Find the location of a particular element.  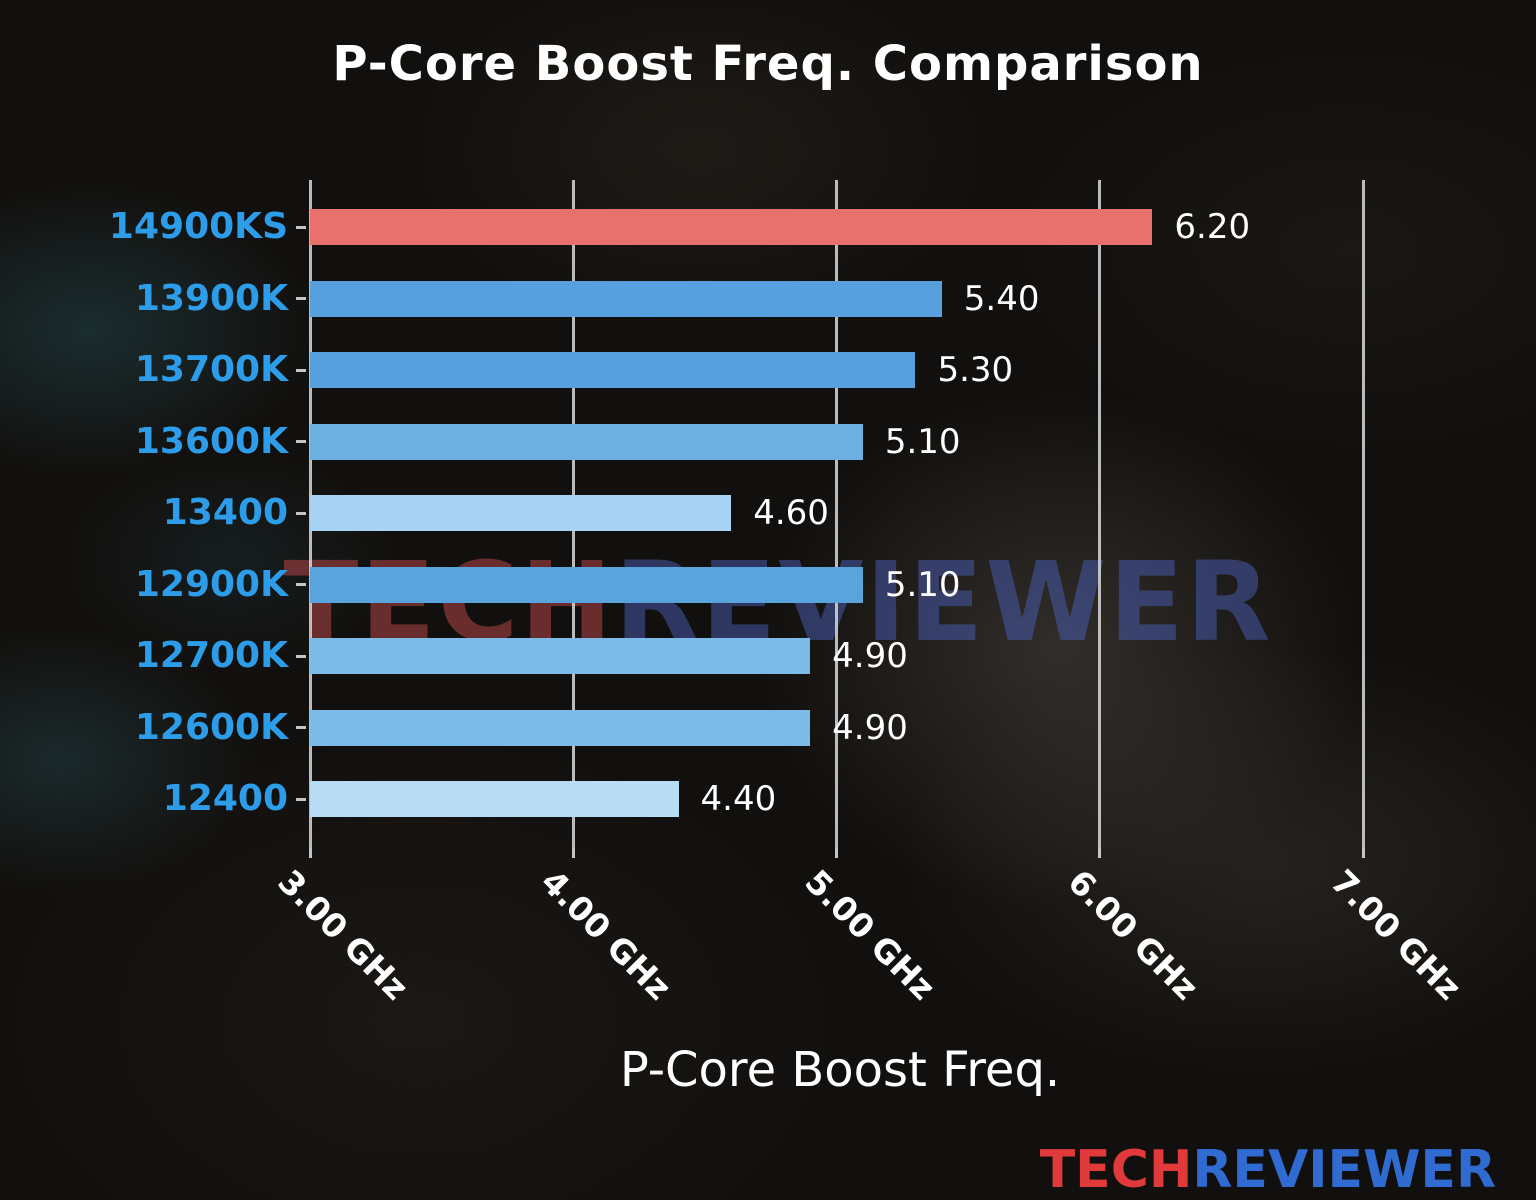

value-label-12900k: 5.10 is located at coordinates (922, 584).